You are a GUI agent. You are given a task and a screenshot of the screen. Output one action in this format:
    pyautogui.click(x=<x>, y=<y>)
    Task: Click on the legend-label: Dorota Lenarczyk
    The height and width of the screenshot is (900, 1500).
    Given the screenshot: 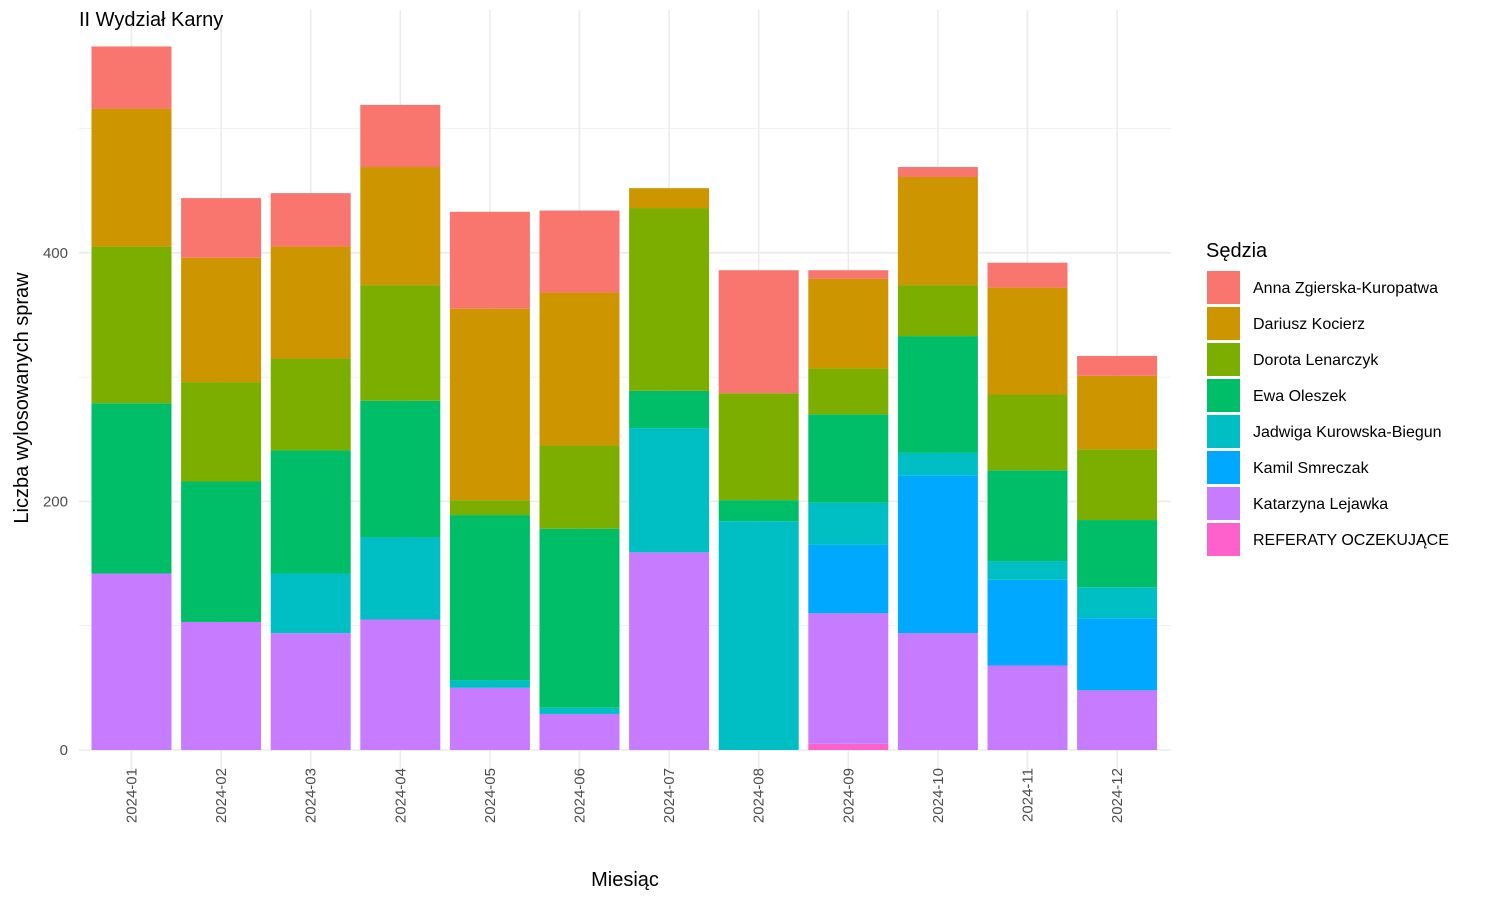 What is the action you would take?
    pyautogui.click(x=1316, y=360)
    